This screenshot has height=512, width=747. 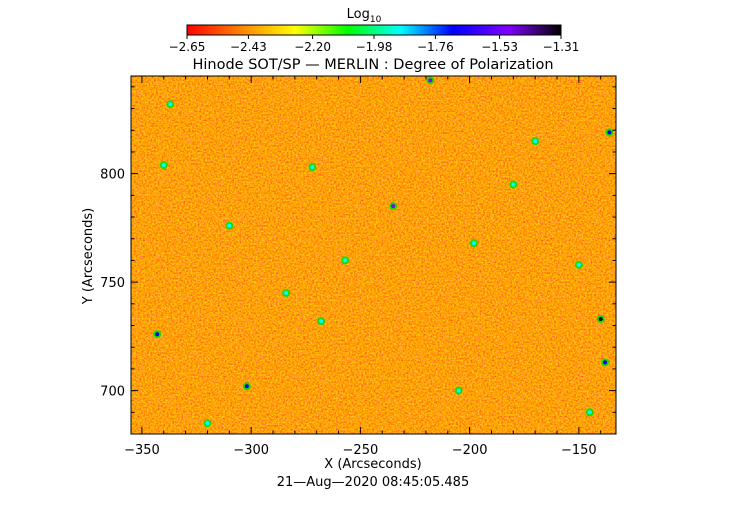 I want to click on colorbar-gradient, so click(x=374, y=30).